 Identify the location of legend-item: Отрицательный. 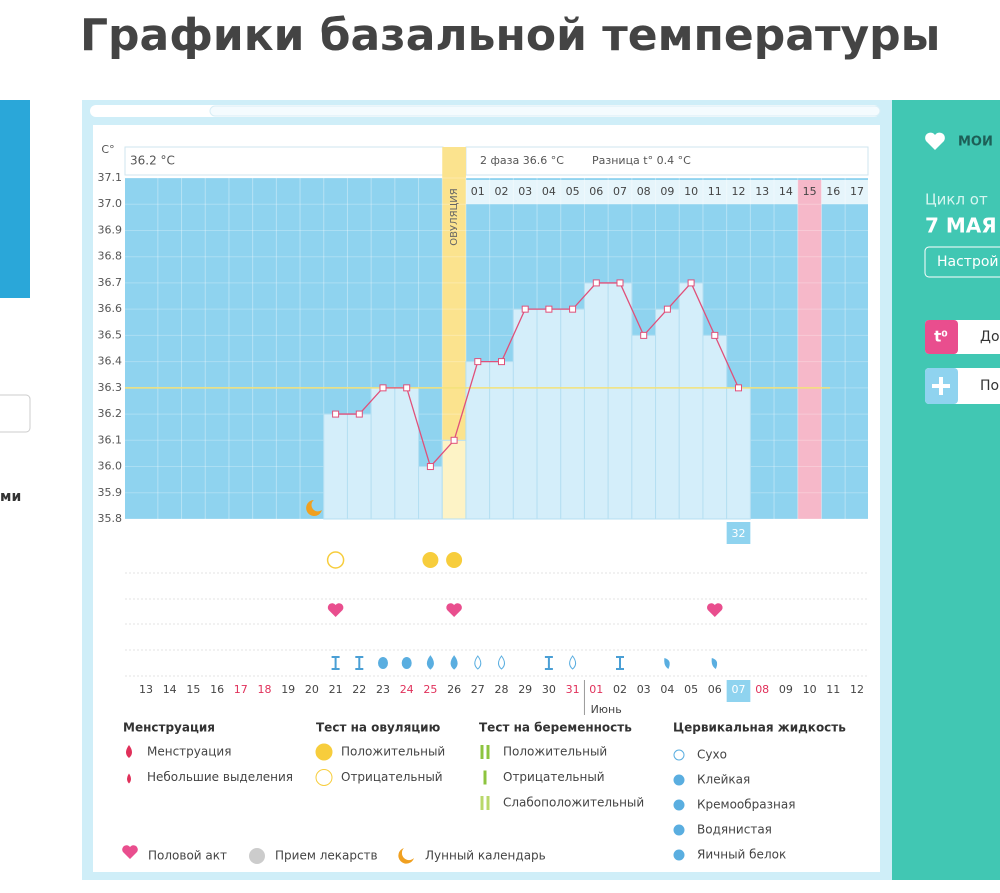
(392, 777).